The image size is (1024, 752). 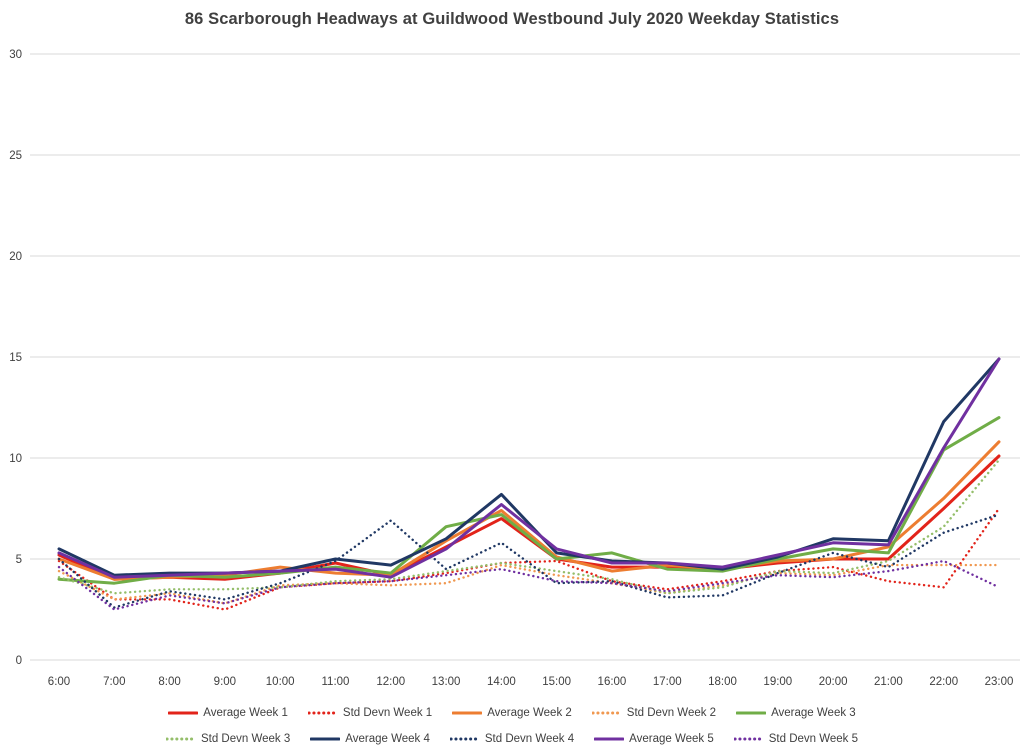 I want to click on x-axis-tick-label: 23:00, so click(x=999, y=682).